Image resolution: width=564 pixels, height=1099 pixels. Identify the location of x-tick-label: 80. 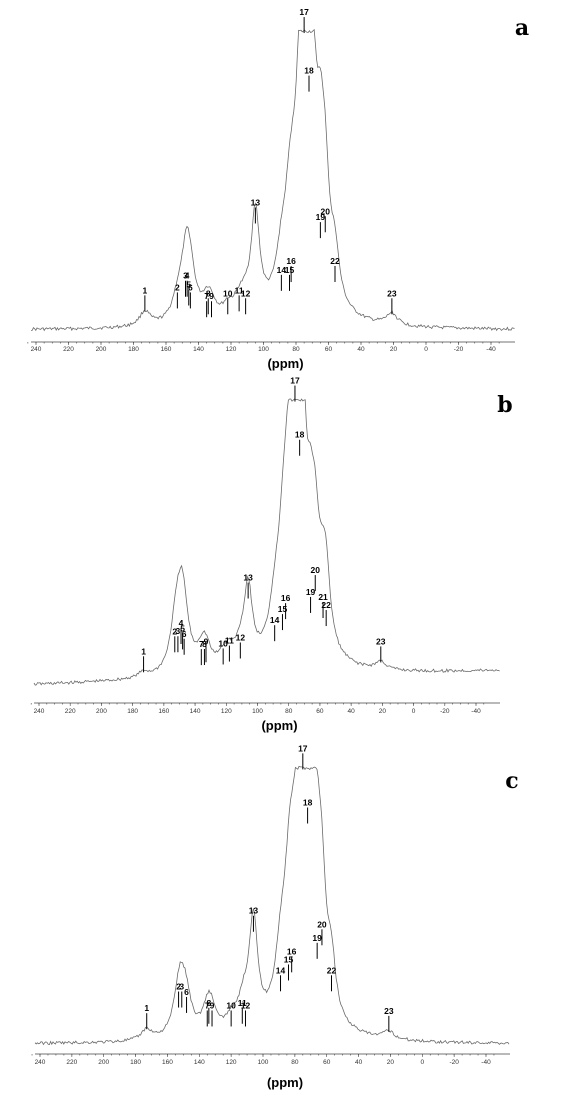
(295, 1062).